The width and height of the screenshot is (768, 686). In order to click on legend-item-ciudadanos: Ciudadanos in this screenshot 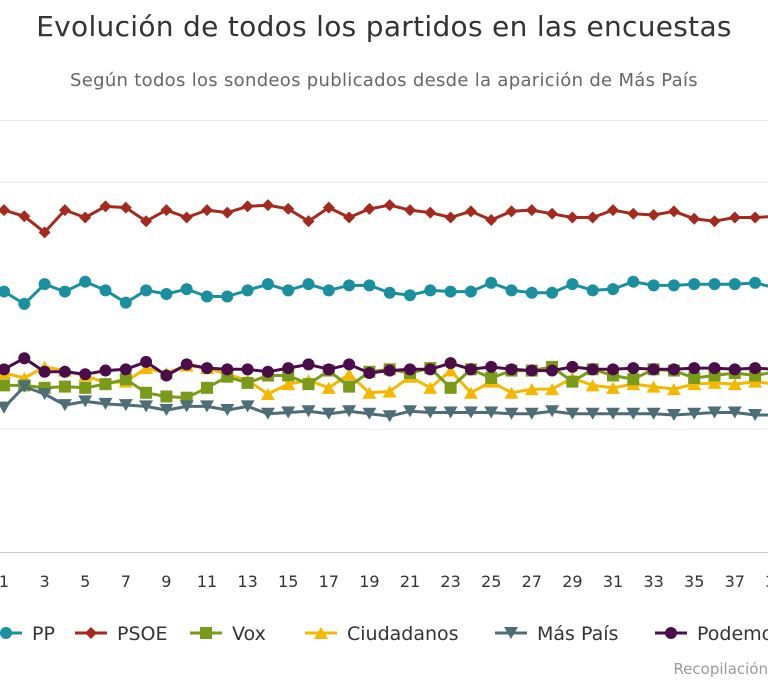, I will do `click(382, 634)`.